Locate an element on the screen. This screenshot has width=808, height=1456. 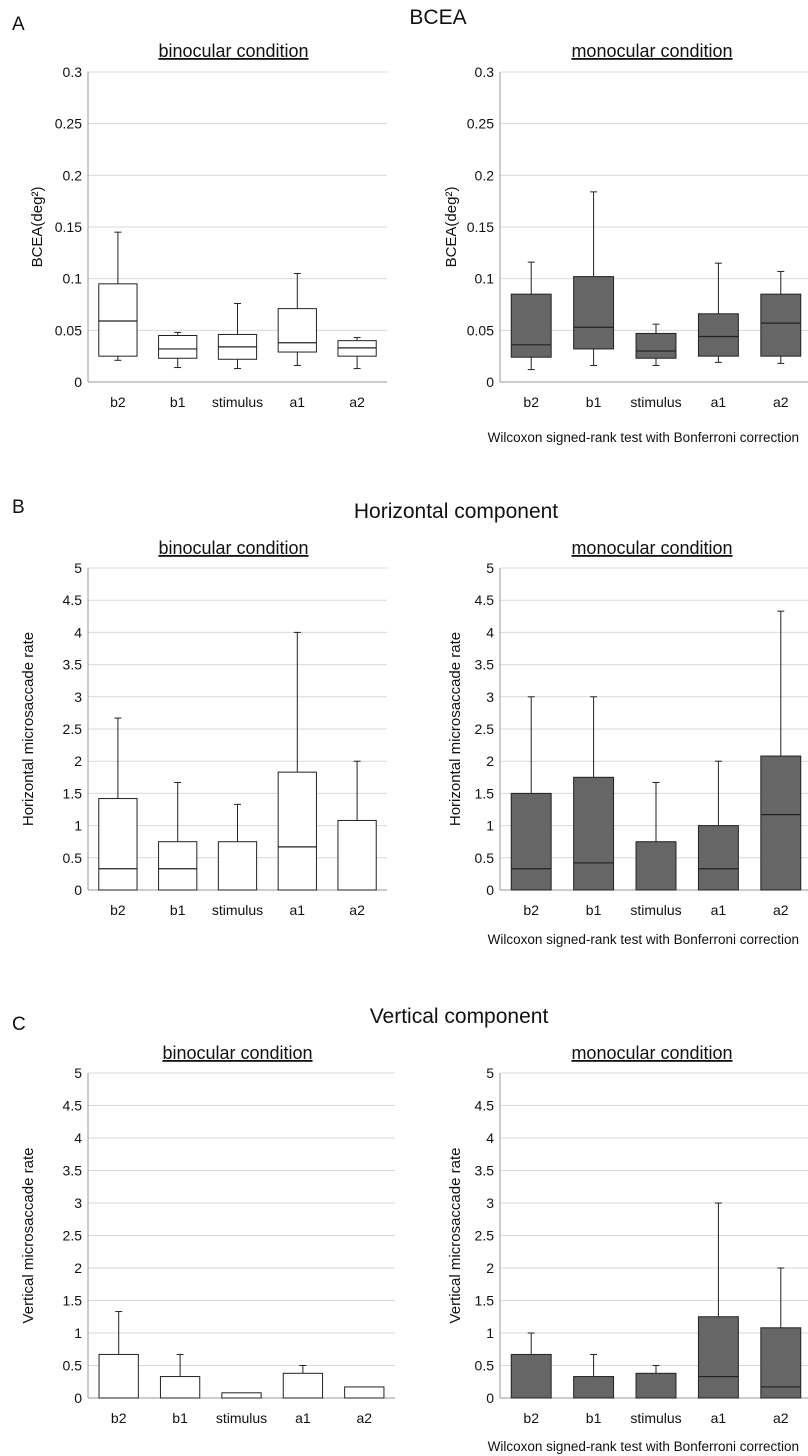
y-tick-label: 0.25 is located at coordinates (68, 124).